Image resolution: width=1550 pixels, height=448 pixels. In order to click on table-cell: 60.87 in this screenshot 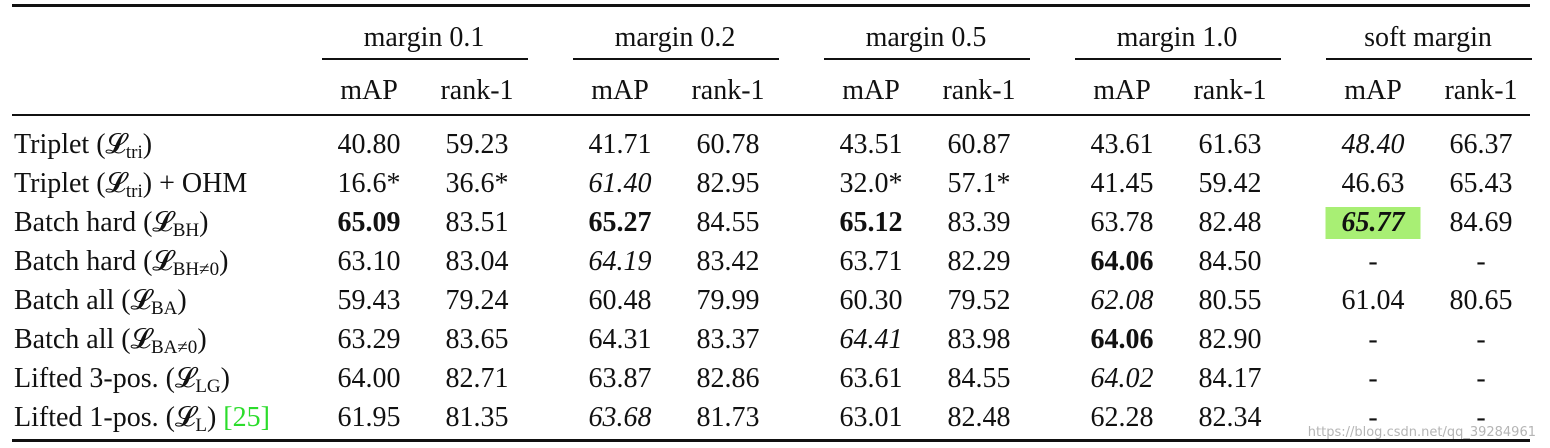, I will do `click(979, 144)`.